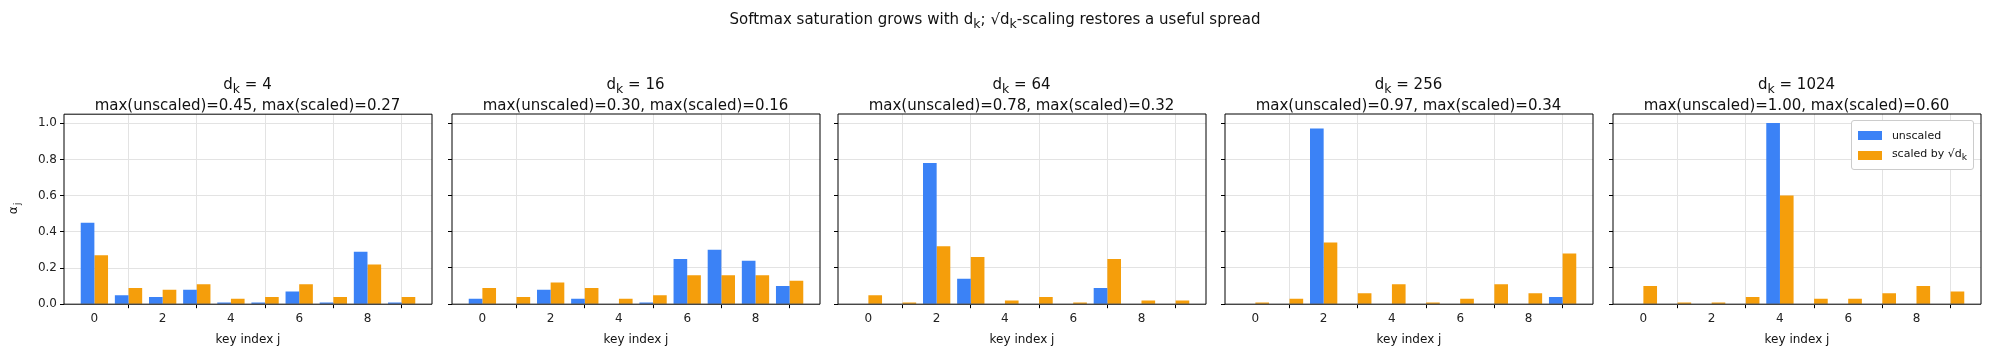  What do you see at coordinates (14, 208) in the screenshot?
I see `y-axis-title: αj` at bounding box center [14, 208].